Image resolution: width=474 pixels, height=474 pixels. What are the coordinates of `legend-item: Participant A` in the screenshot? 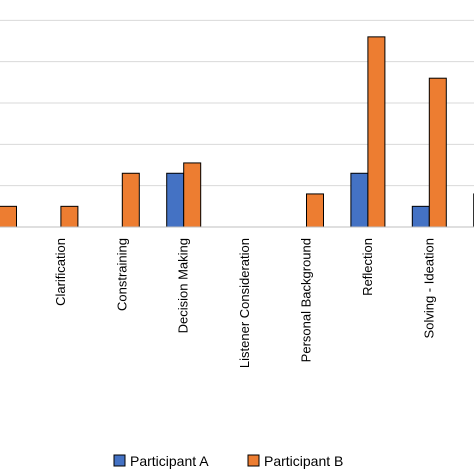 It's located at (161, 461).